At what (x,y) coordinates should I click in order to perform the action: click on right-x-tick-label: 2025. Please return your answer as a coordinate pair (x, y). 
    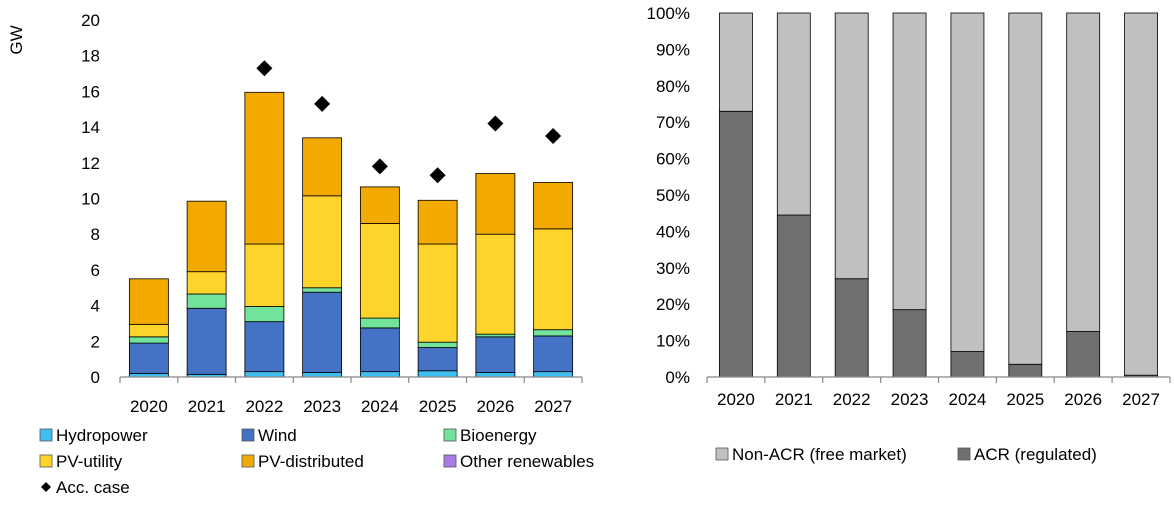
    Looking at the image, I should click on (1025, 399).